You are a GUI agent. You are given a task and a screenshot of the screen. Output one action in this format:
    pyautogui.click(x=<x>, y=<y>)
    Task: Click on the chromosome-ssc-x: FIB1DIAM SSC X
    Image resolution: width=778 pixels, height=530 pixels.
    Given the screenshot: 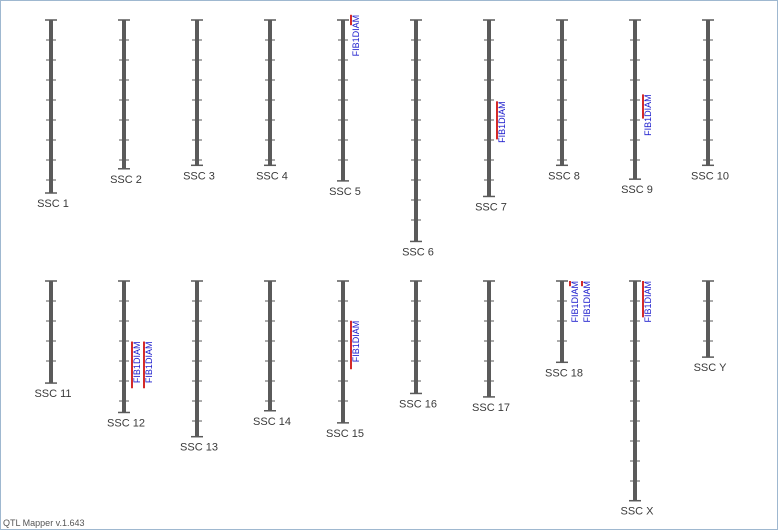 What is the action you would take?
    pyautogui.click(x=637, y=399)
    